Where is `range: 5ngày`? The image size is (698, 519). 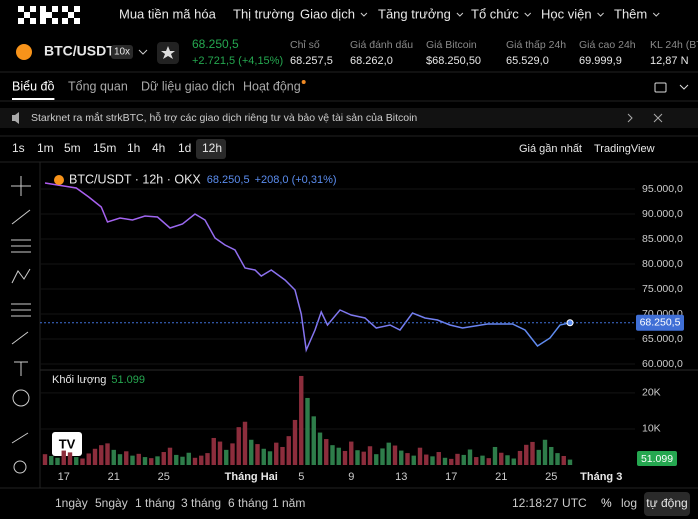 range: 5ngày is located at coordinates (111, 503).